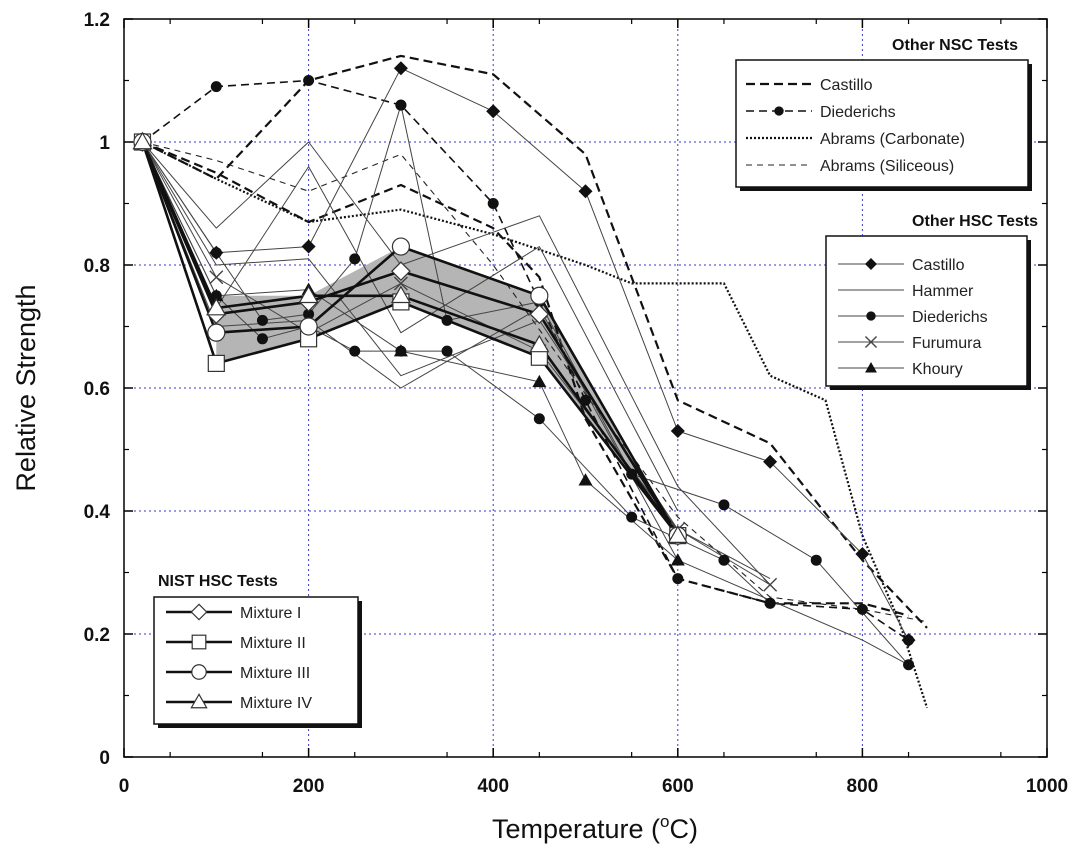  What do you see at coordinates (104, 143) in the screenshot?
I see `y-tick-label: 1` at bounding box center [104, 143].